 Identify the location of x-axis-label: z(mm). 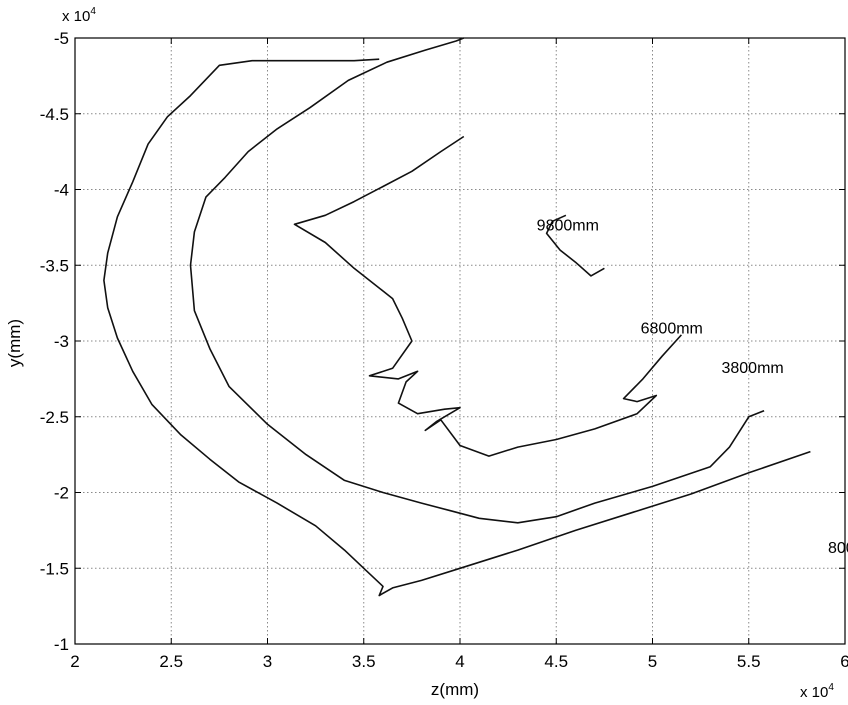
(455, 689).